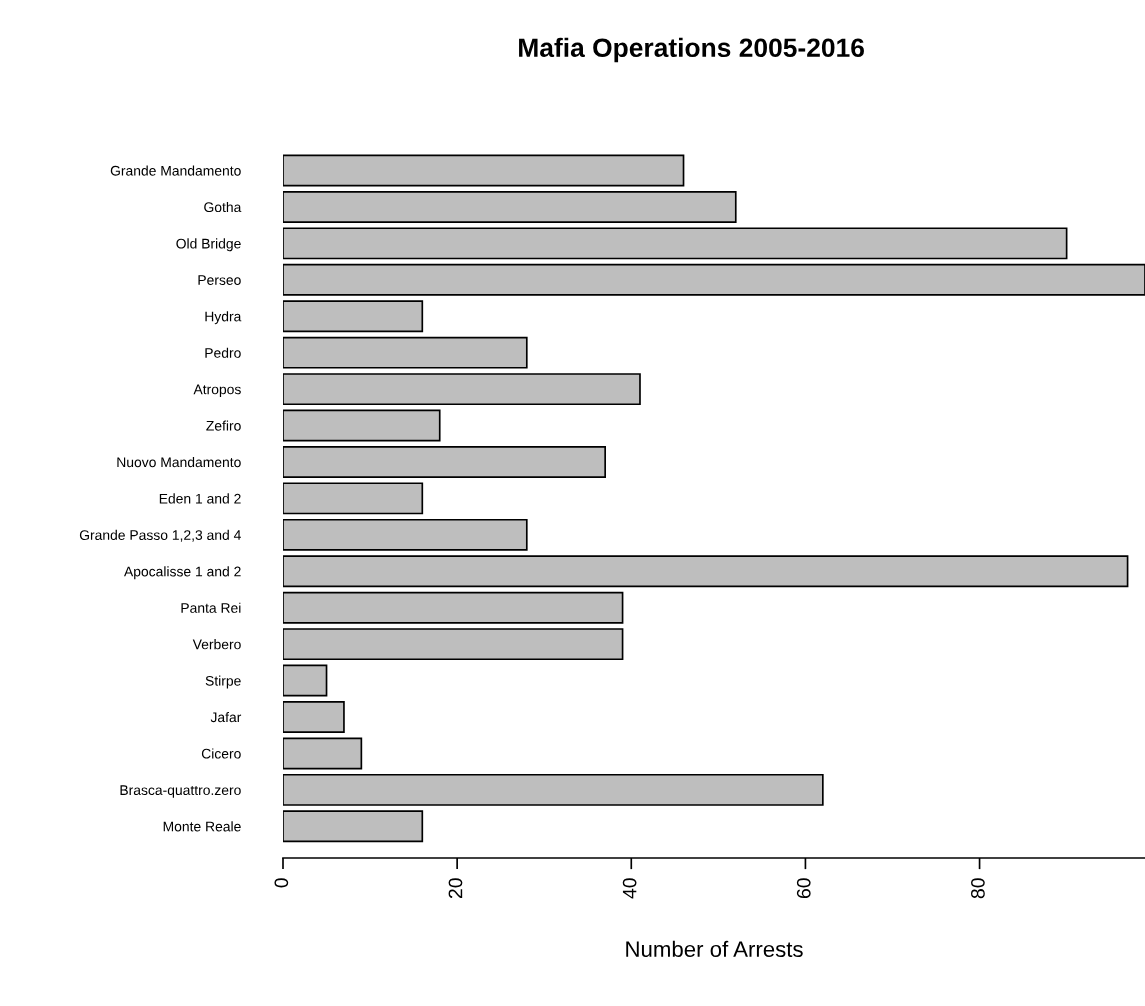  What do you see at coordinates (208, 245) in the screenshot?
I see `y-tick-label: Old Bridge` at bounding box center [208, 245].